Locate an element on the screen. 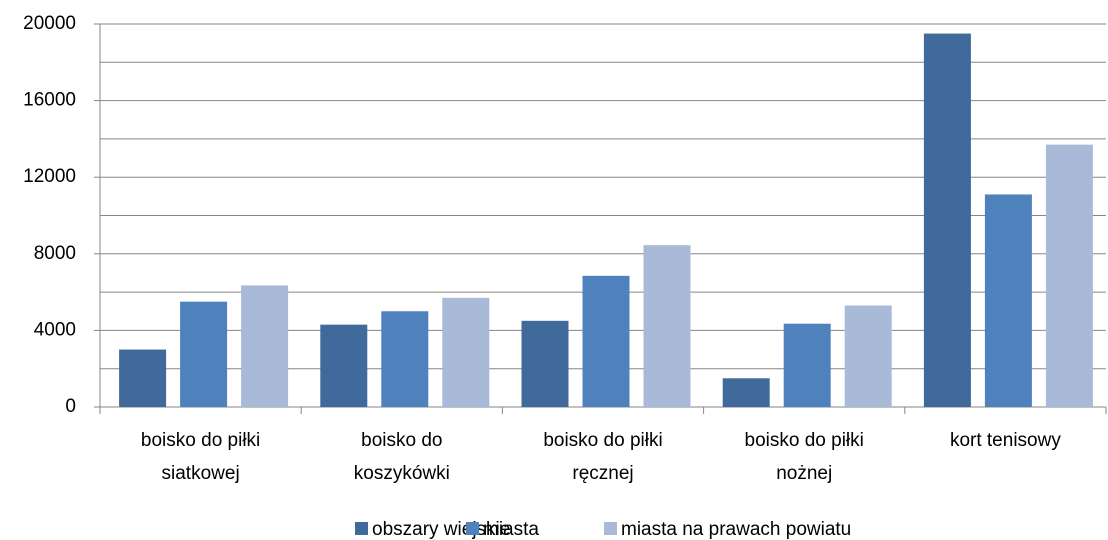  legend-label: miasta is located at coordinates (511, 529).